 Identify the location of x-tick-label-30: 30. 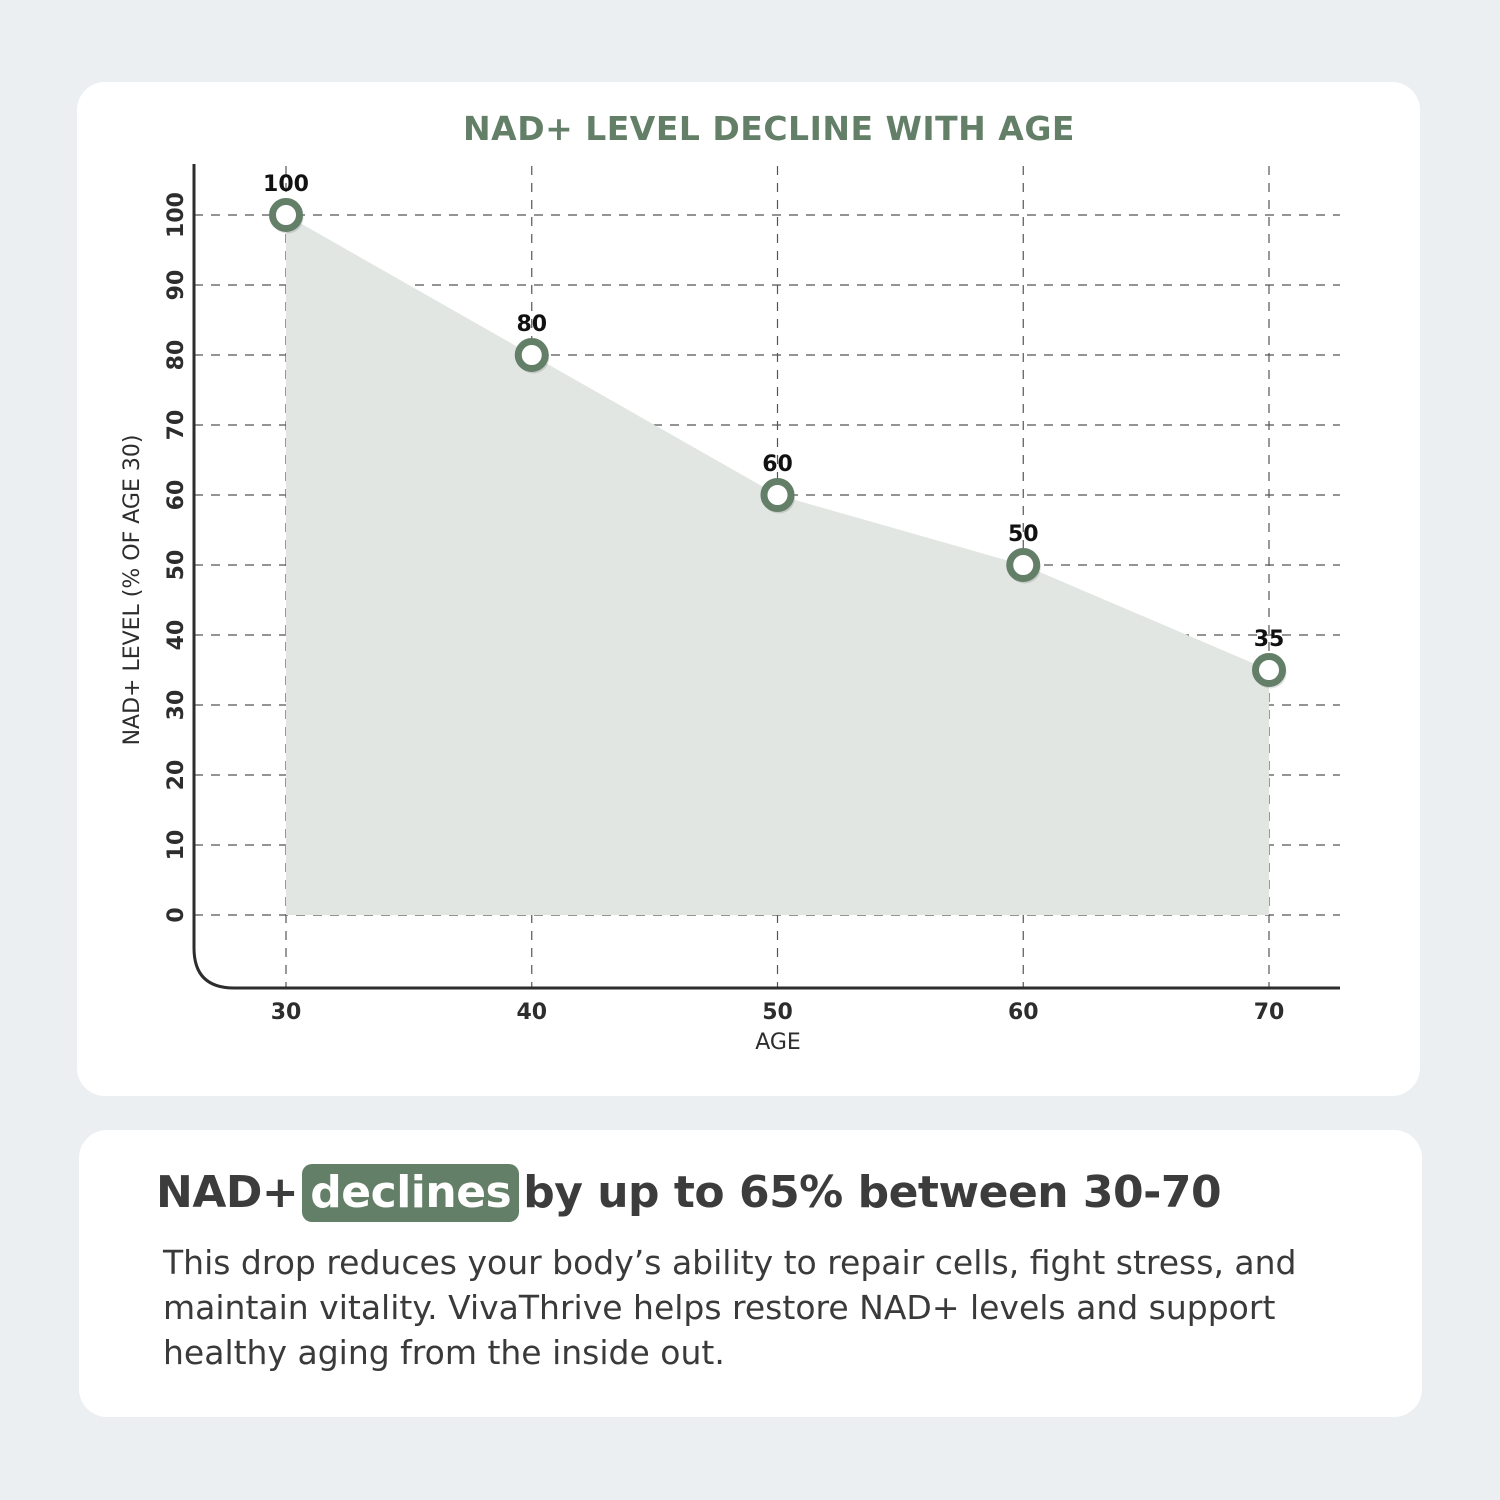
(286, 1012).